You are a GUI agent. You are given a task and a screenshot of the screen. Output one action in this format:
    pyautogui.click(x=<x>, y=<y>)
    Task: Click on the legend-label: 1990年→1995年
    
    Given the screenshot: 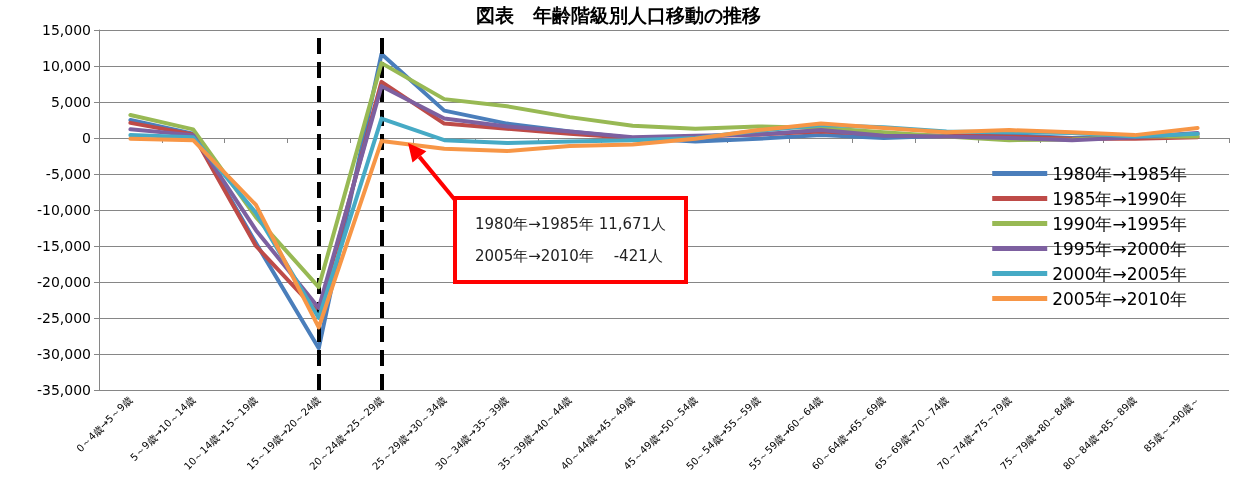 What is the action you would take?
    pyautogui.click(x=1120, y=223)
    